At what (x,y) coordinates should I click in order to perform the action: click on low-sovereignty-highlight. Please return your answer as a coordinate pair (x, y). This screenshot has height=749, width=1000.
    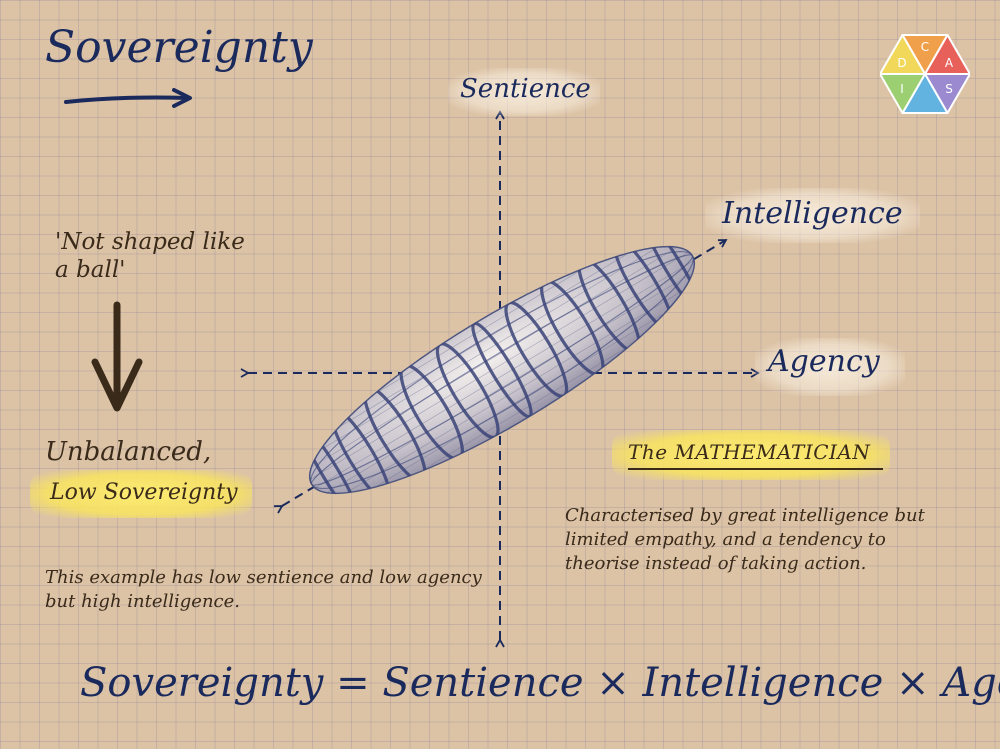
    Looking at the image, I should click on (141, 494).